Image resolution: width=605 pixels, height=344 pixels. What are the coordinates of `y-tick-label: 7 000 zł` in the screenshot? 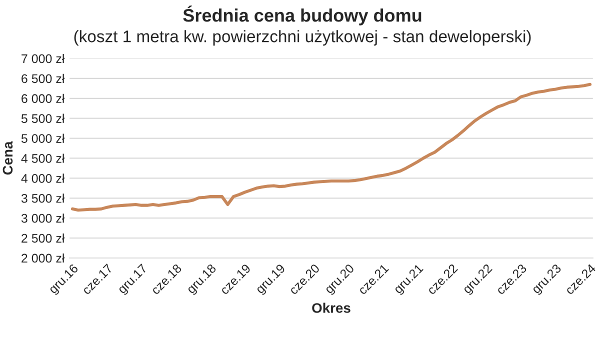 It's located at (43, 59).